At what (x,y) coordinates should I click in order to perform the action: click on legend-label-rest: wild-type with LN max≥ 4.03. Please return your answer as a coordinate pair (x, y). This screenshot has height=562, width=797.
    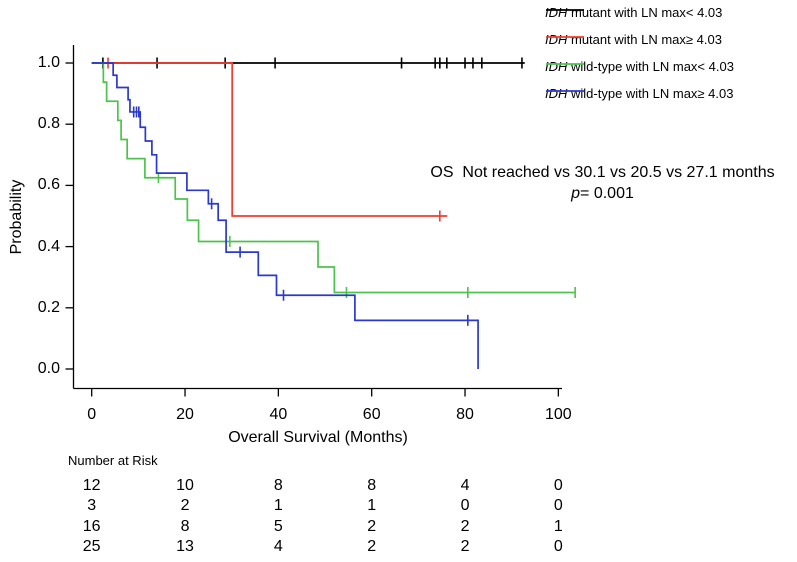
    Looking at the image, I should click on (650, 93).